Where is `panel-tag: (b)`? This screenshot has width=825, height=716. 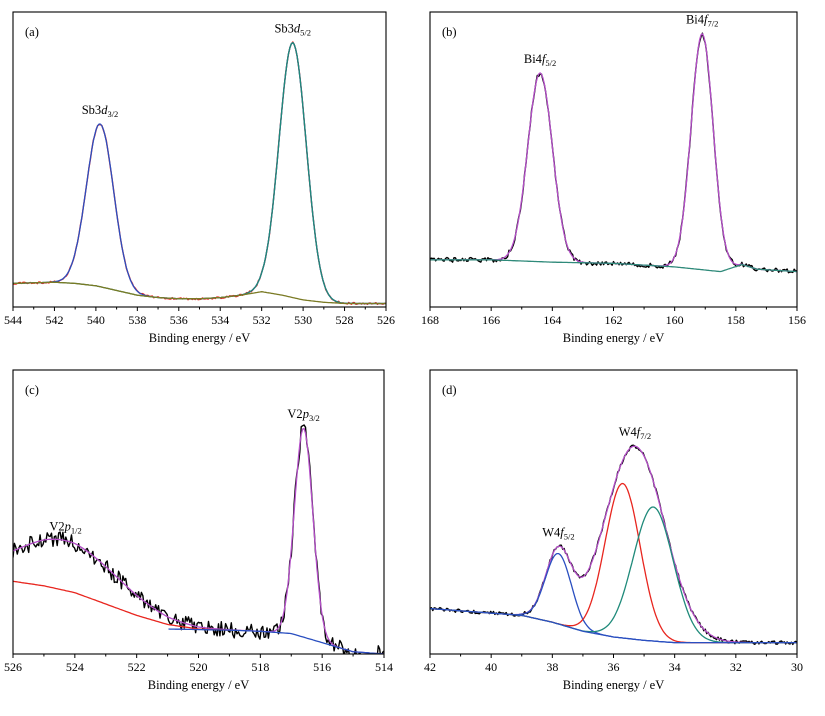
panel-tag: (b) is located at coordinates (449, 32).